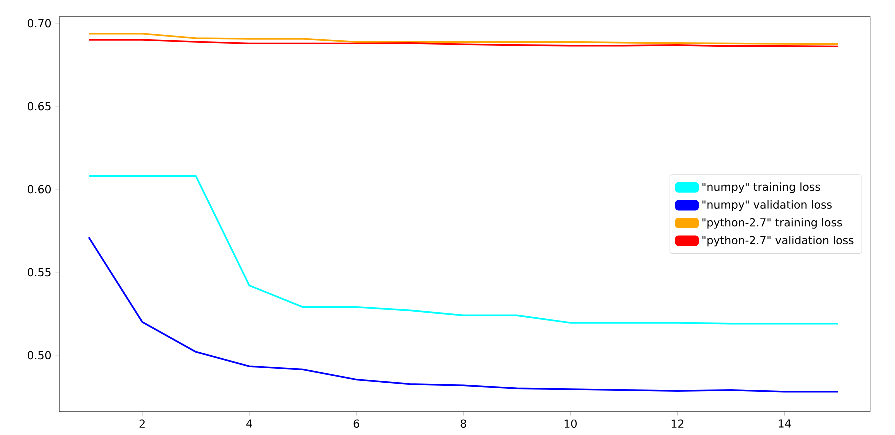 This screenshot has width=895, height=435. I want to click on legend-label: "numpy" training loss, so click(761, 188).